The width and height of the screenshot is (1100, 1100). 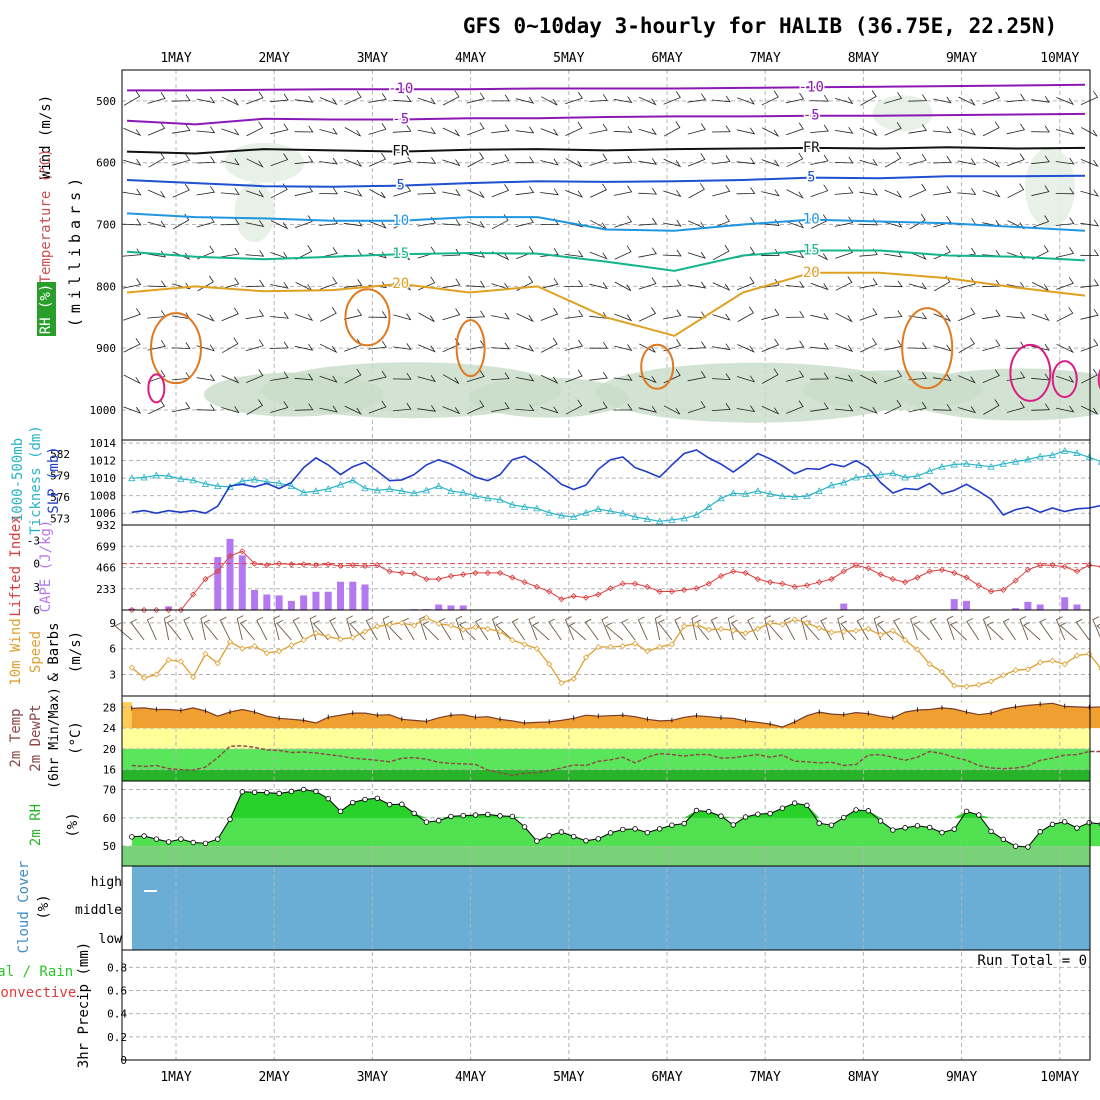 What do you see at coordinates (615, 761) in the screenshot?
I see `dewpoint-line` at bounding box center [615, 761].